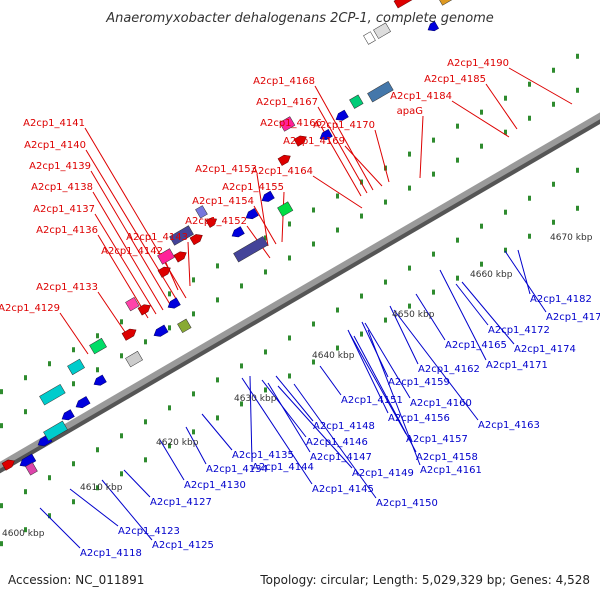 The width and height of the screenshot is (600, 600). I want to click on gene-label-a2cp1-4171: A2cp1_4171, so click(517, 365).